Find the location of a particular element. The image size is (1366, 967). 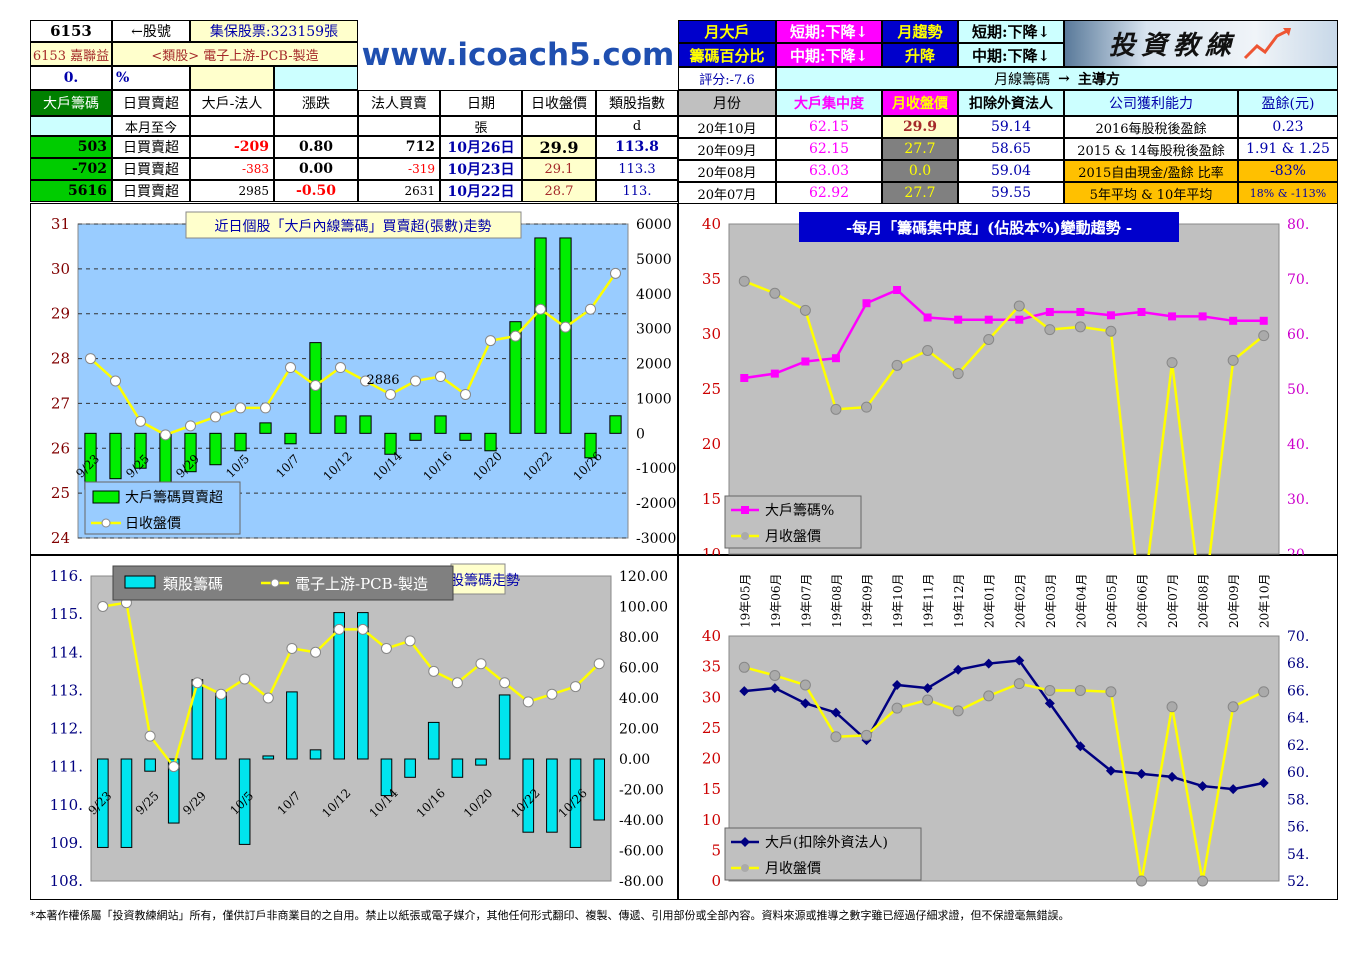

left-row-cell: -702 is located at coordinates (71, 169).